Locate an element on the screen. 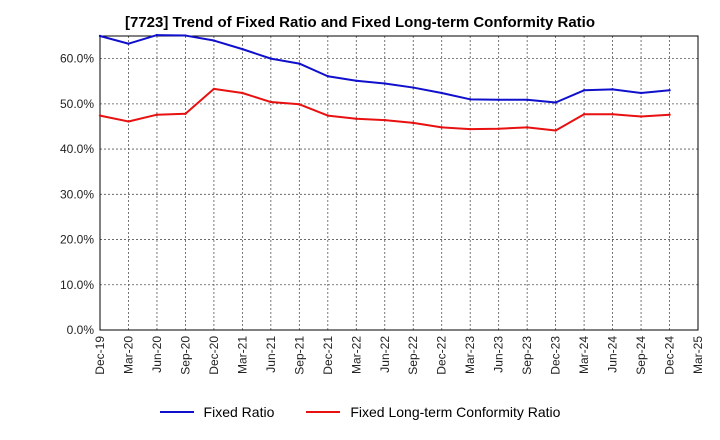 The height and width of the screenshot is (440, 720). x-tick-label: Sep-22 is located at coordinates (413, 355).